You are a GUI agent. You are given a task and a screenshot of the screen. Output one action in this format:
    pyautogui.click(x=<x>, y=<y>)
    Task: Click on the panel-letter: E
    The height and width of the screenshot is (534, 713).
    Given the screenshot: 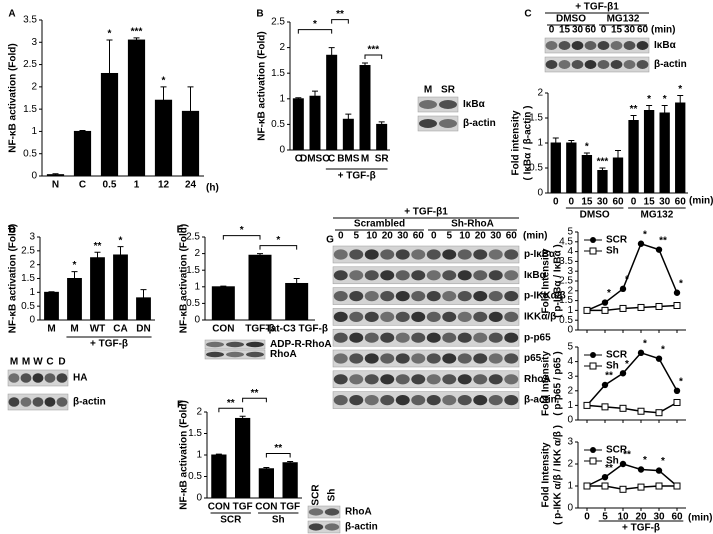 What is the action you would take?
    pyautogui.click(x=180, y=230)
    